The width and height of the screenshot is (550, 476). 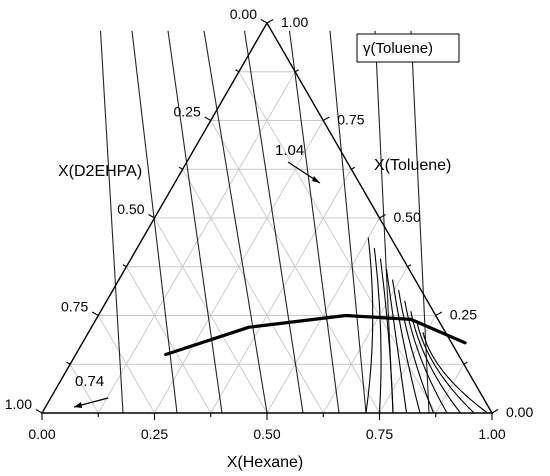 I want to click on tick-label-right: 0.25, so click(x=463, y=315).